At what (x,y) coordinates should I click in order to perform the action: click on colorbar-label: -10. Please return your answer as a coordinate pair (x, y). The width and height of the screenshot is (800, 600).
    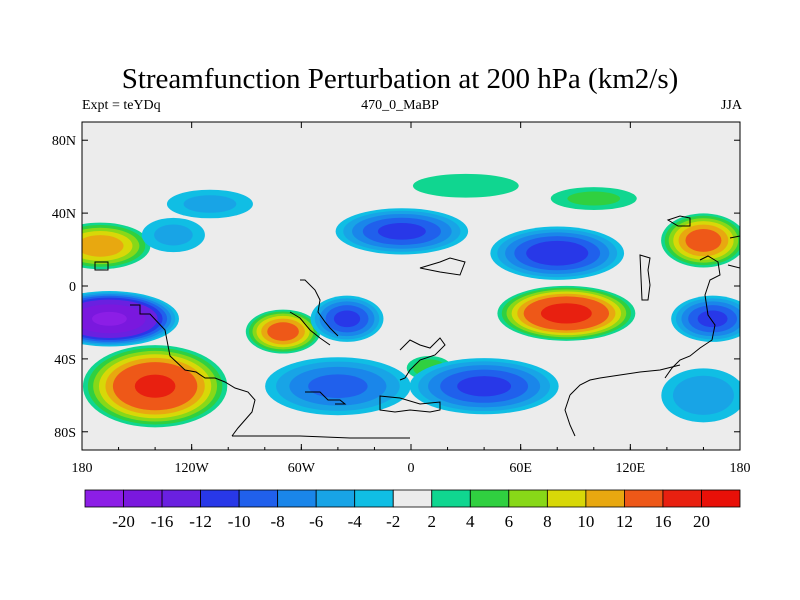
    Looking at the image, I should click on (239, 521).